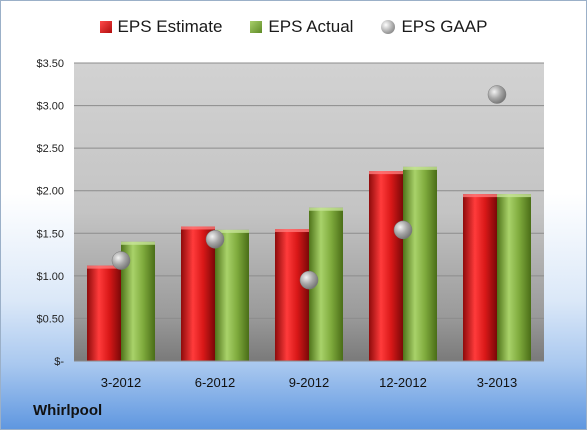 This screenshot has height=430, width=587. What do you see at coordinates (50, 149) in the screenshot?
I see `y-tick-label: $2.50` at bounding box center [50, 149].